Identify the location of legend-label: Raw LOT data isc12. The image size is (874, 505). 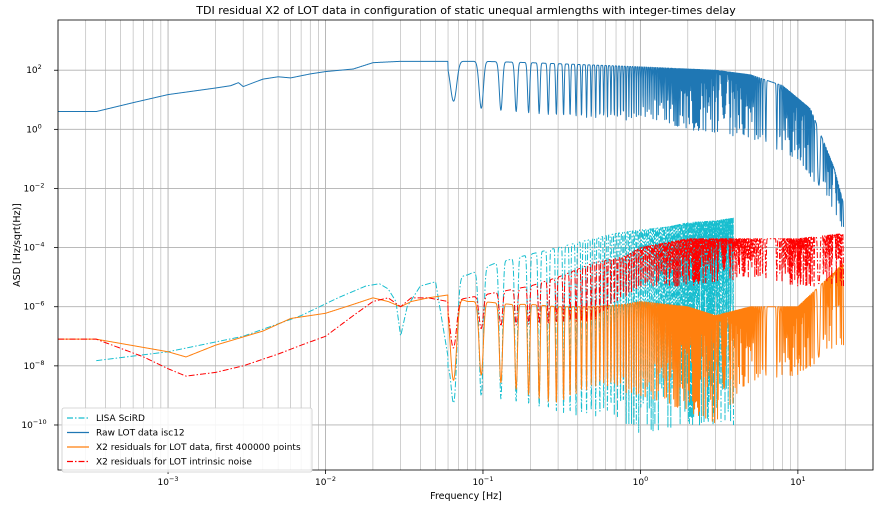
(140, 434).